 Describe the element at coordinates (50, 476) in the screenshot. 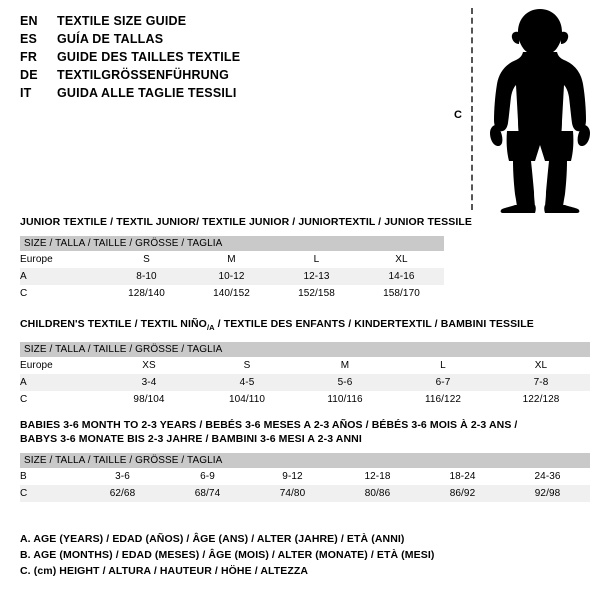

I see `row-label: B` at that location.